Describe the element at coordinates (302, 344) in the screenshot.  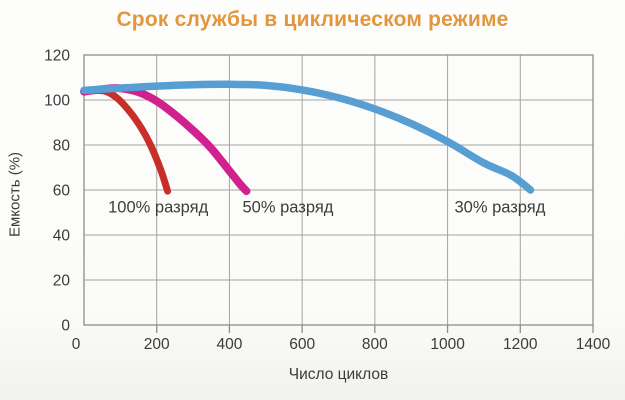
I see `x-tick-label-600: 600` at that location.